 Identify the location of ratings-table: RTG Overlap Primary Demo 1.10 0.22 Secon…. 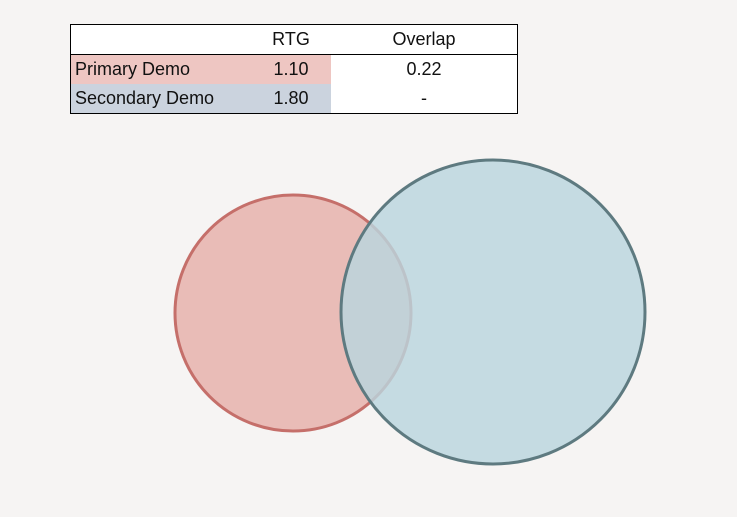
(294, 69).